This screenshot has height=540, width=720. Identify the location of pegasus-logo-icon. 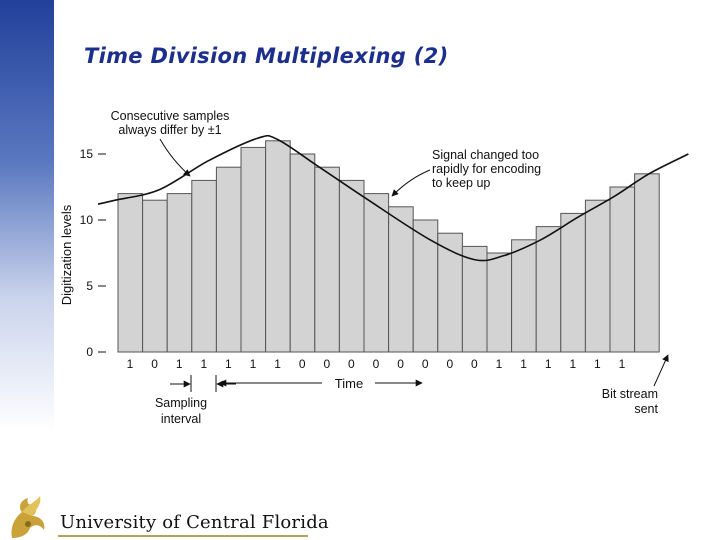
(28, 517).